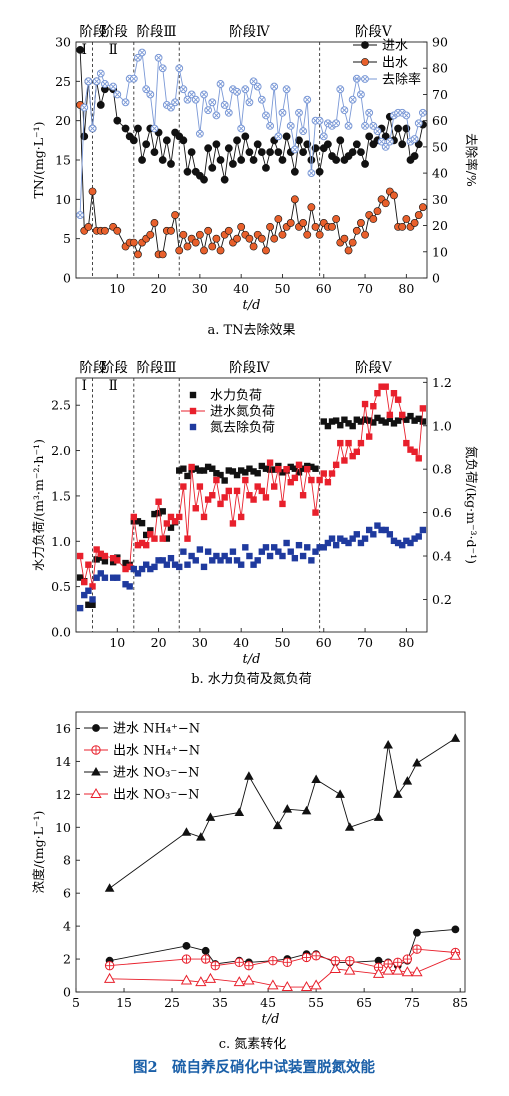  I want to click on x-tick-label: 20, so click(159, 288).